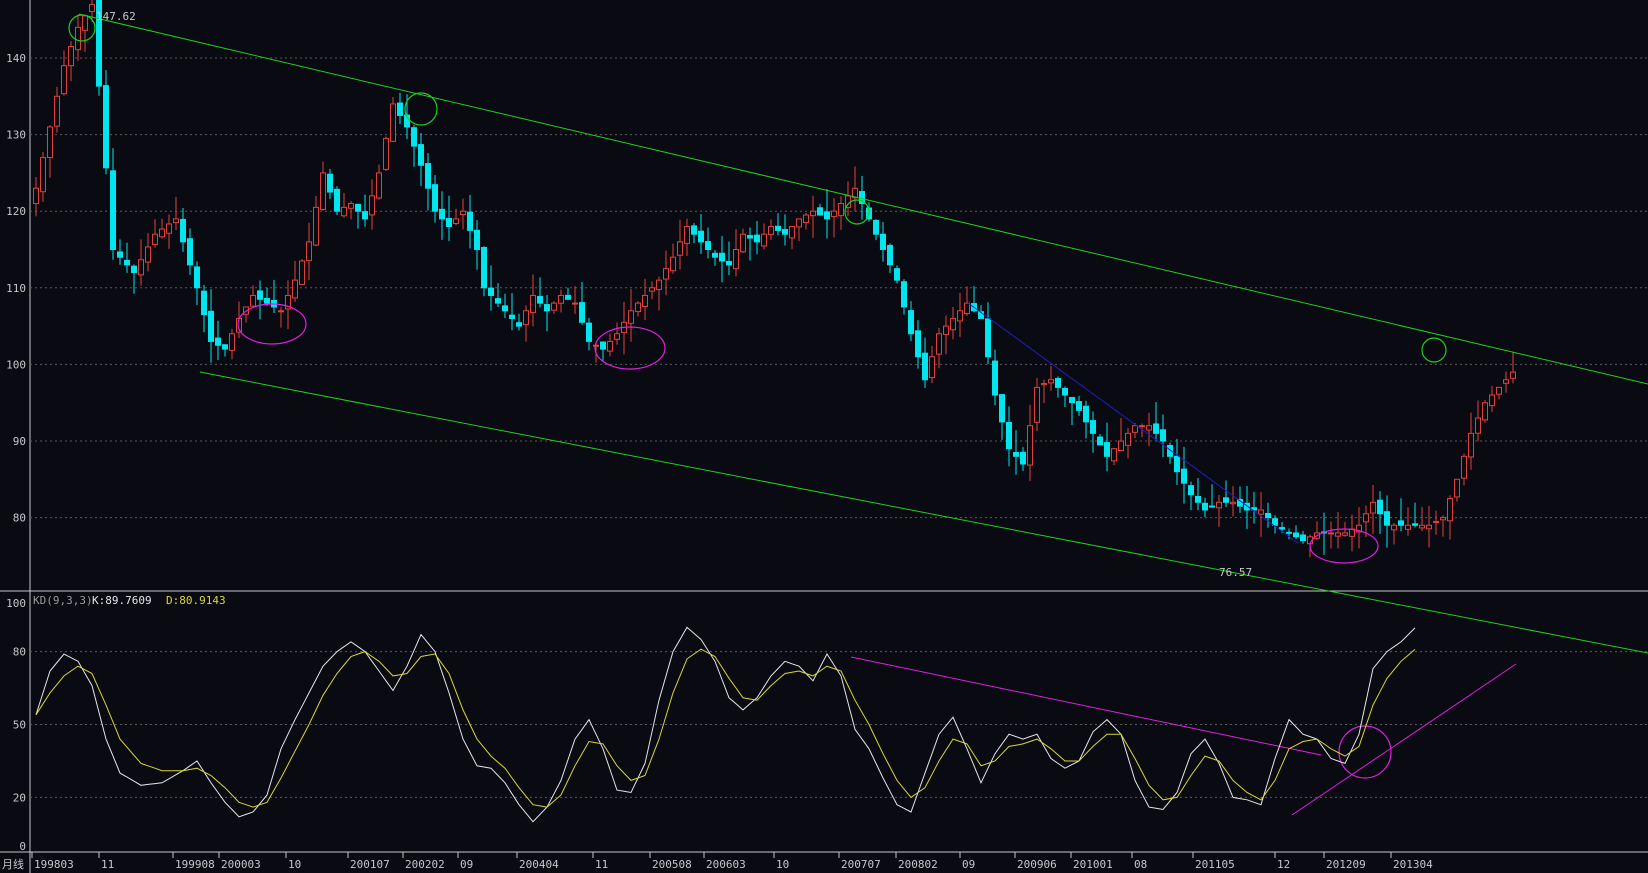 The height and width of the screenshot is (873, 1648). I want to click on kd-axis: 0 20 50 80 100, so click(16, 725).